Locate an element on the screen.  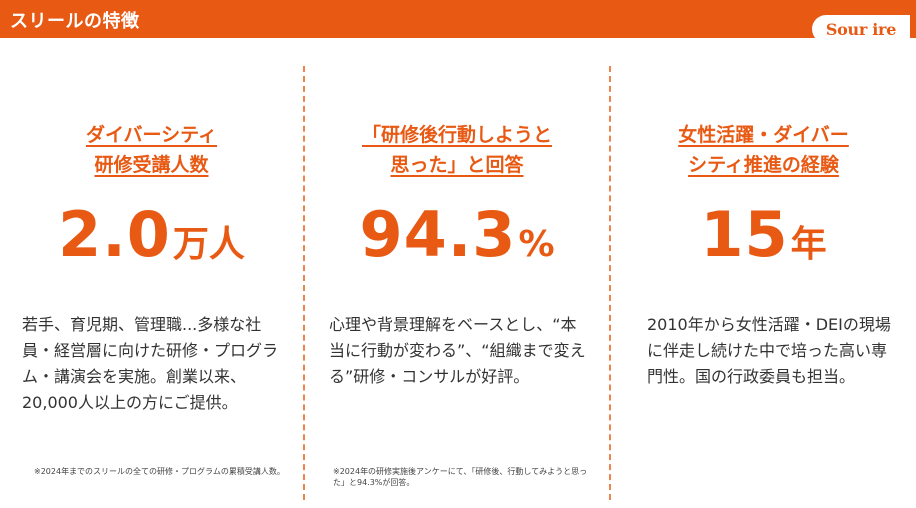
feature-heading: 女性活躍・ダイバー シティ推進の経験 is located at coordinates (763, 150).